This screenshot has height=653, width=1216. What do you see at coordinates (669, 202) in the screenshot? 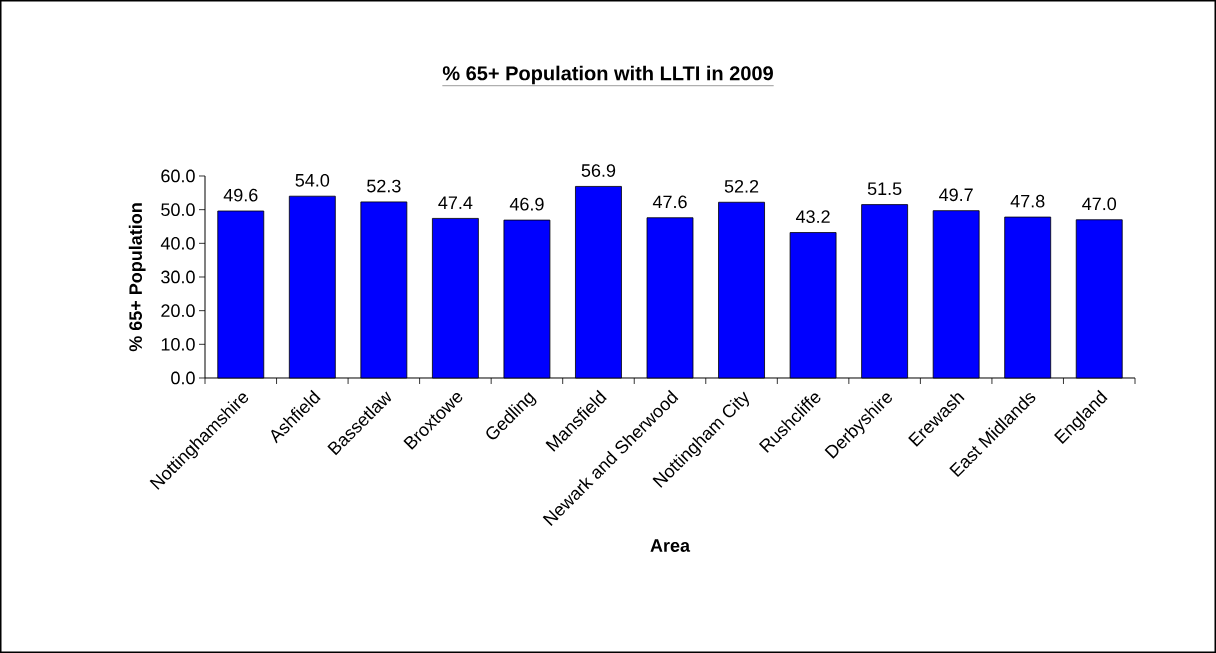
I see `data-label: 47.6` at bounding box center [669, 202].